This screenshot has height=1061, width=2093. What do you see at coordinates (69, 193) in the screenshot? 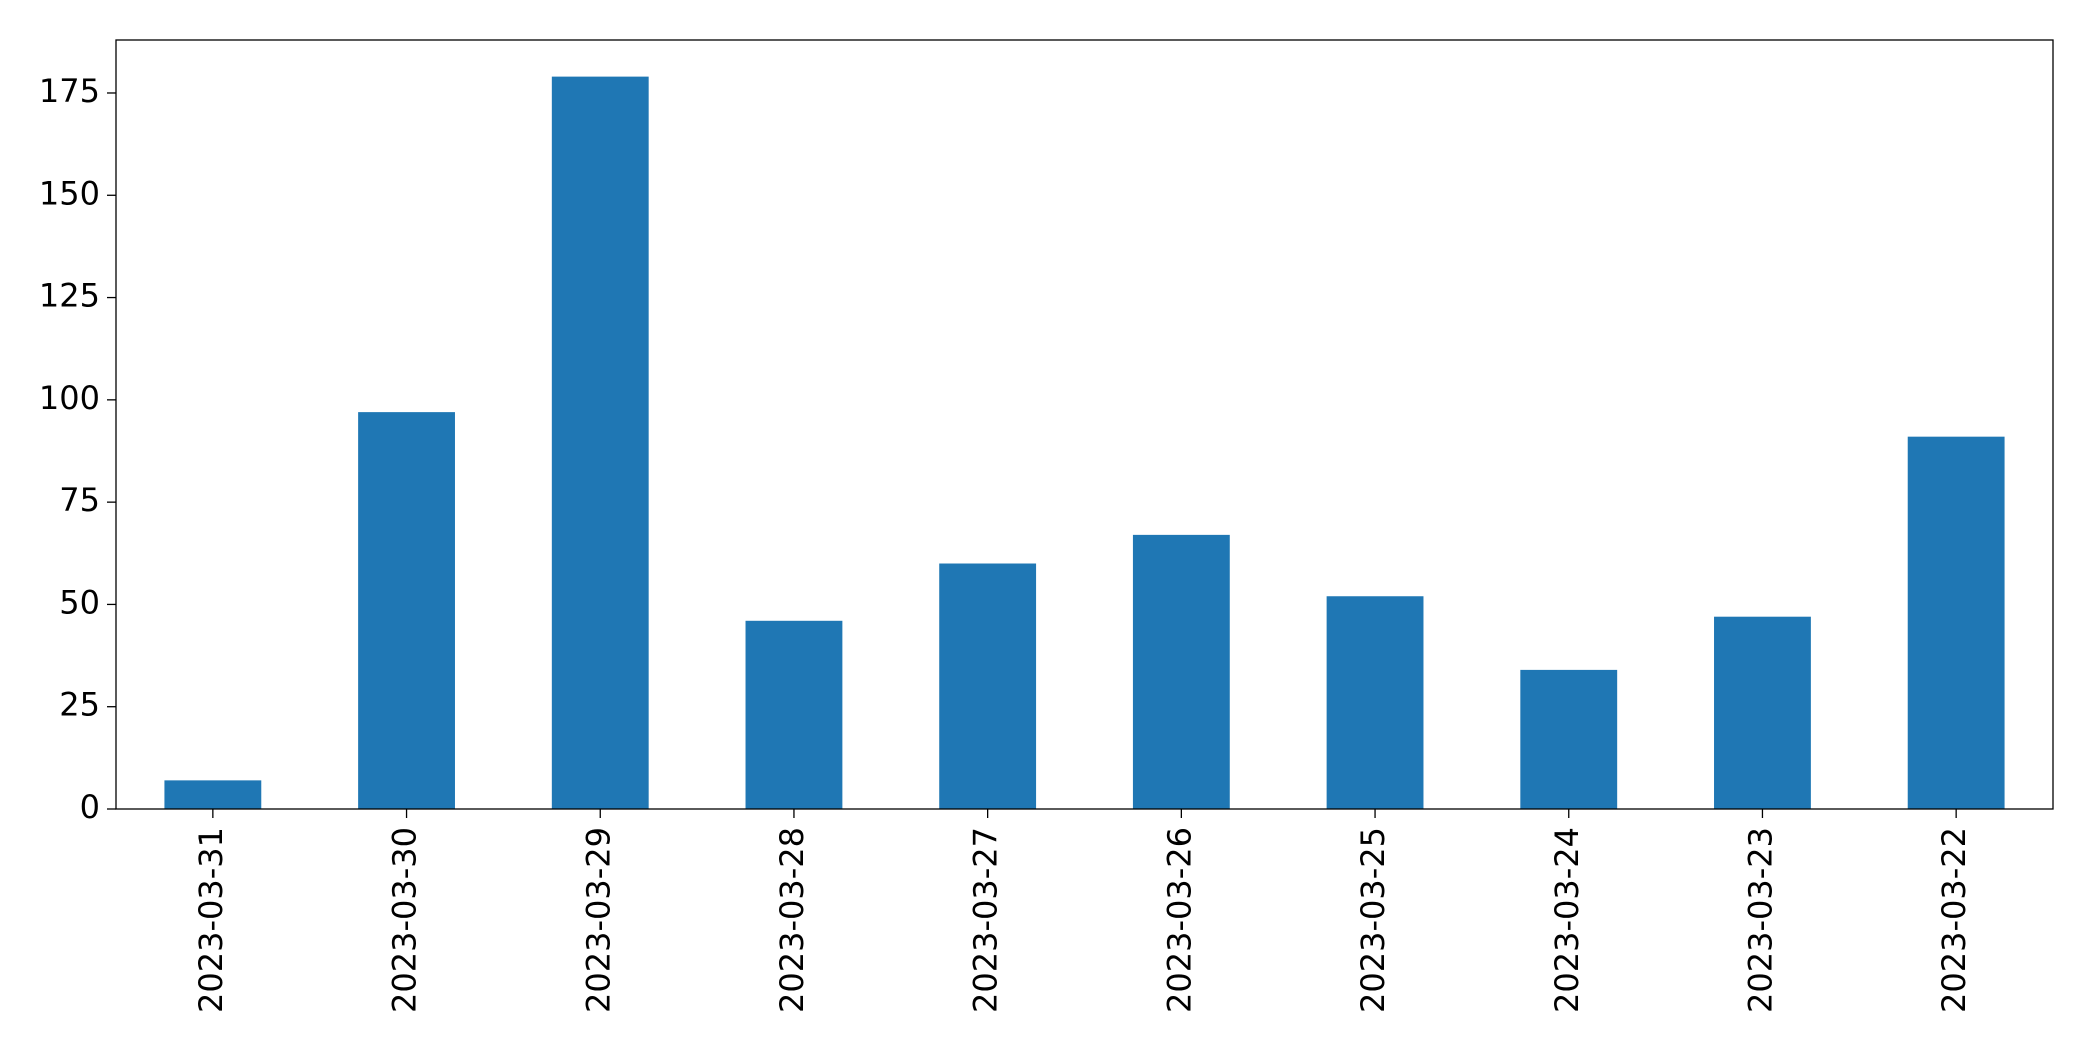
I see `y-tick-label: 150` at bounding box center [69, 193].